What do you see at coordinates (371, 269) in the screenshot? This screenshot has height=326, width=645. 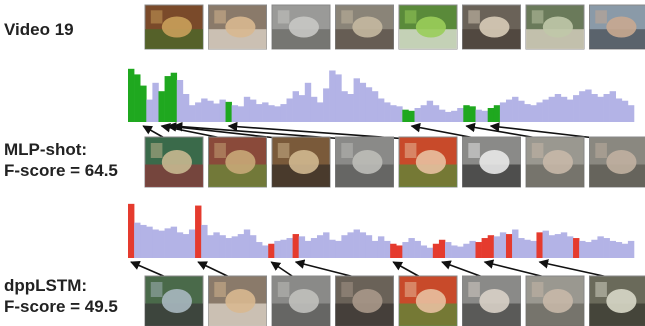 I see `mlp-shot-arrows` at bounding box center [371, 269].